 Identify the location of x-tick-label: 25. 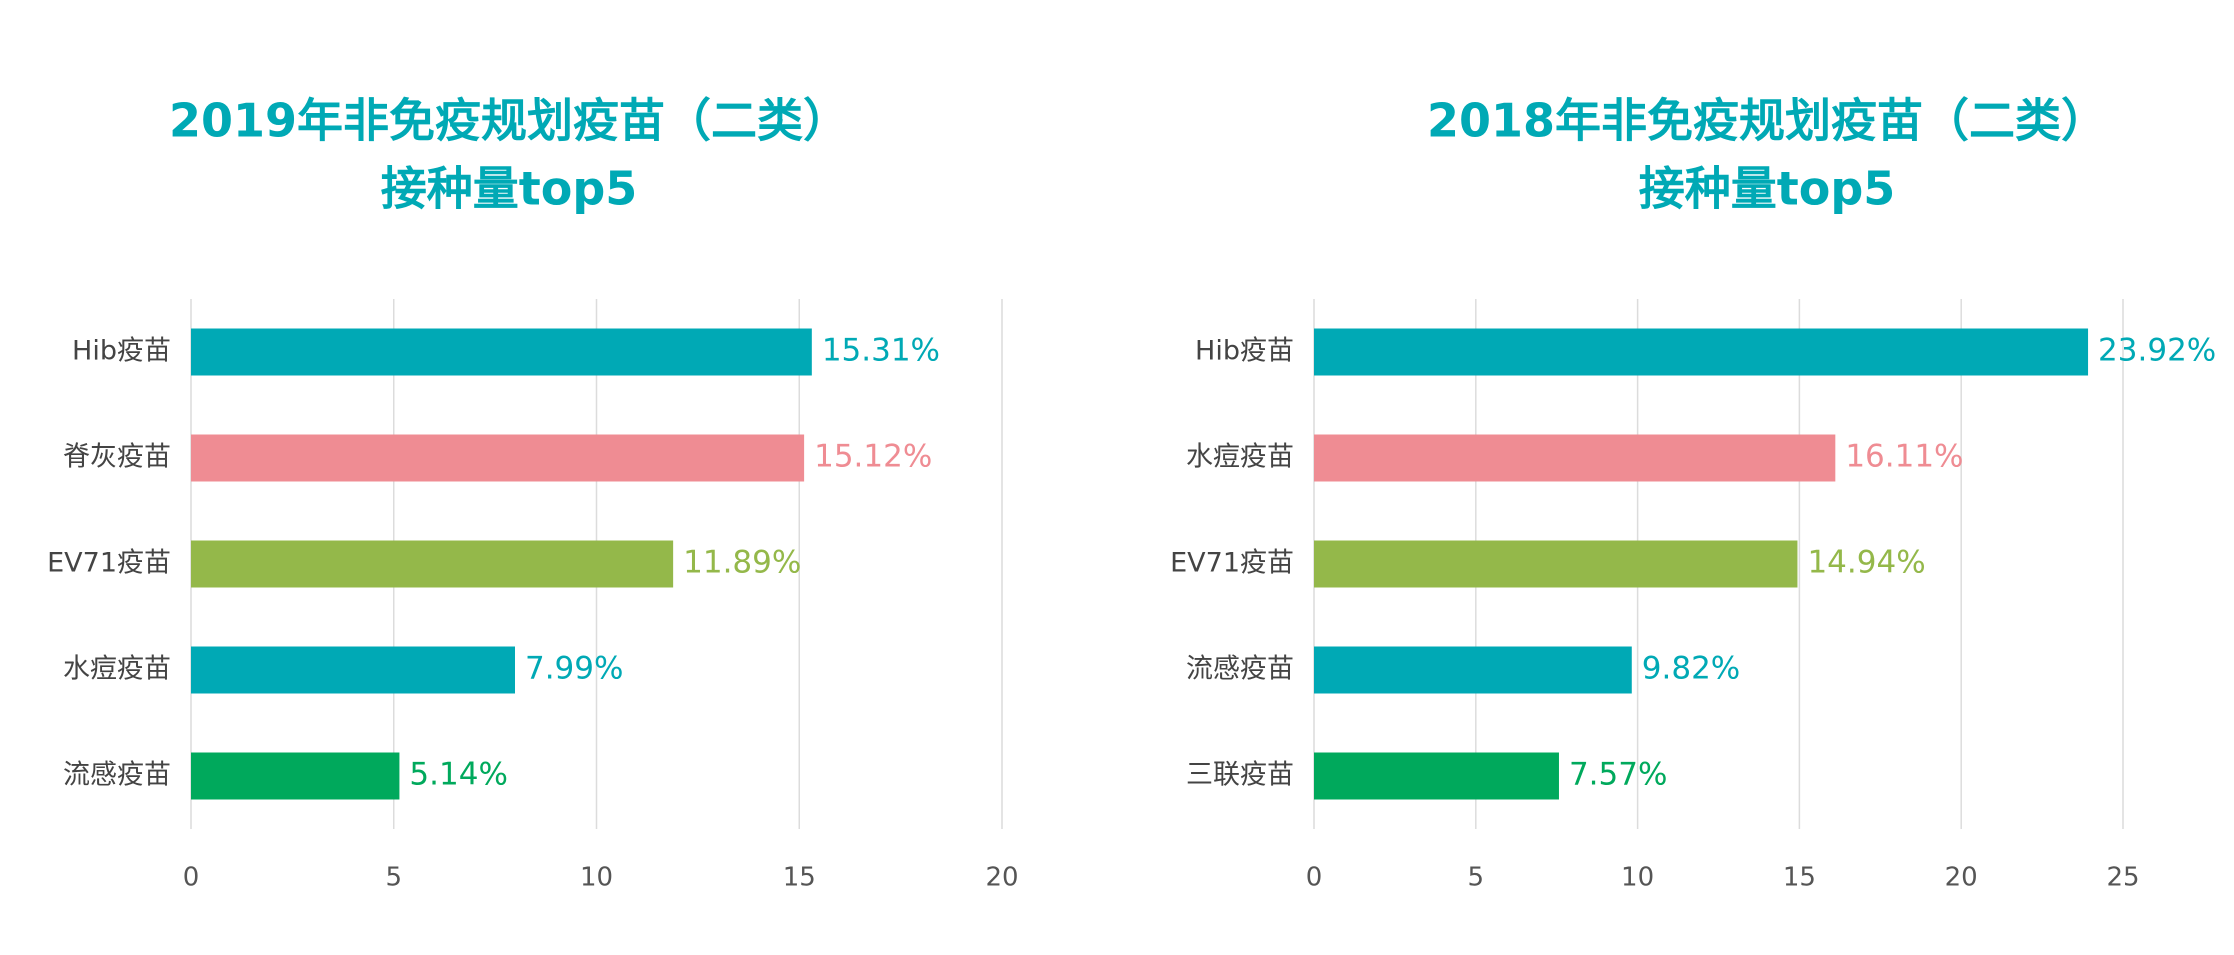
(2122, 878).